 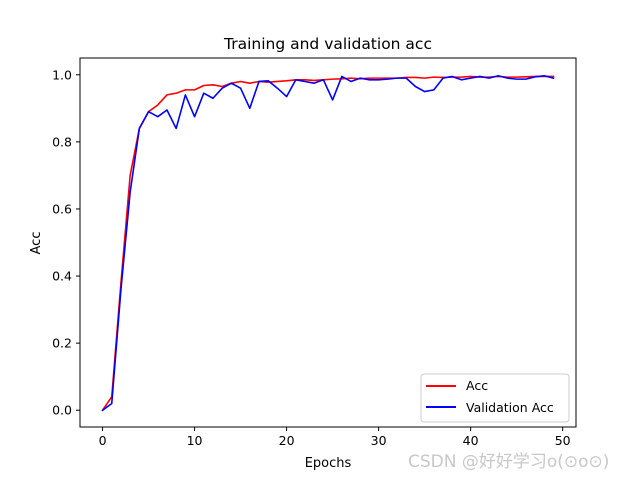 What do you see at coordinates (62, 343) in the screenshot?
I see `y-tick-label: 0.2` at bounding box center [62, 343].